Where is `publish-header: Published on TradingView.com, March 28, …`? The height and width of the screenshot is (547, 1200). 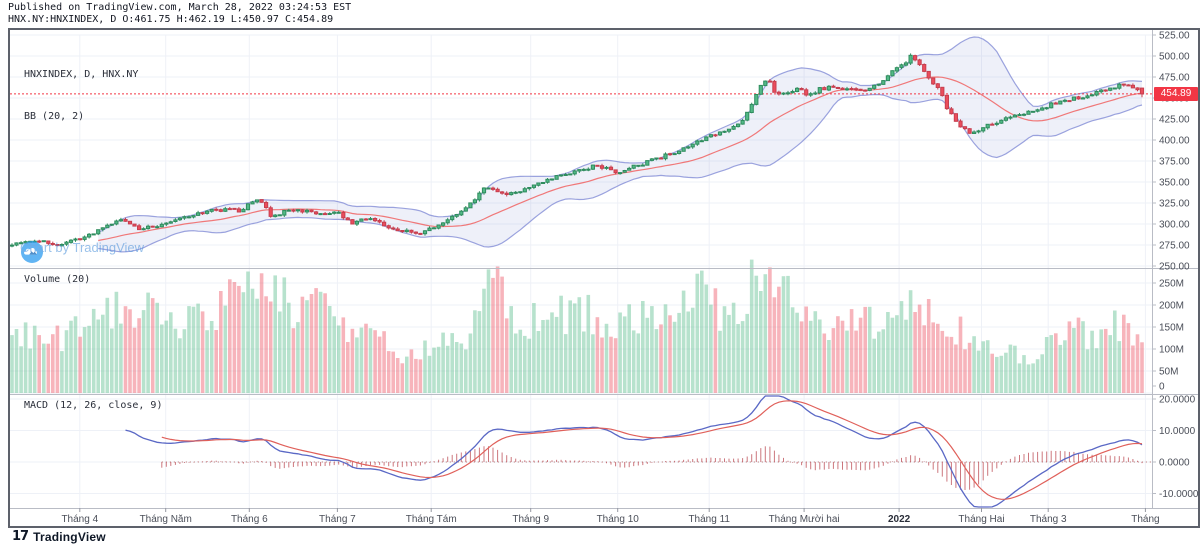
publish-header: Published on TradingView.com, March 28, … is located at coordinates (179, 14).